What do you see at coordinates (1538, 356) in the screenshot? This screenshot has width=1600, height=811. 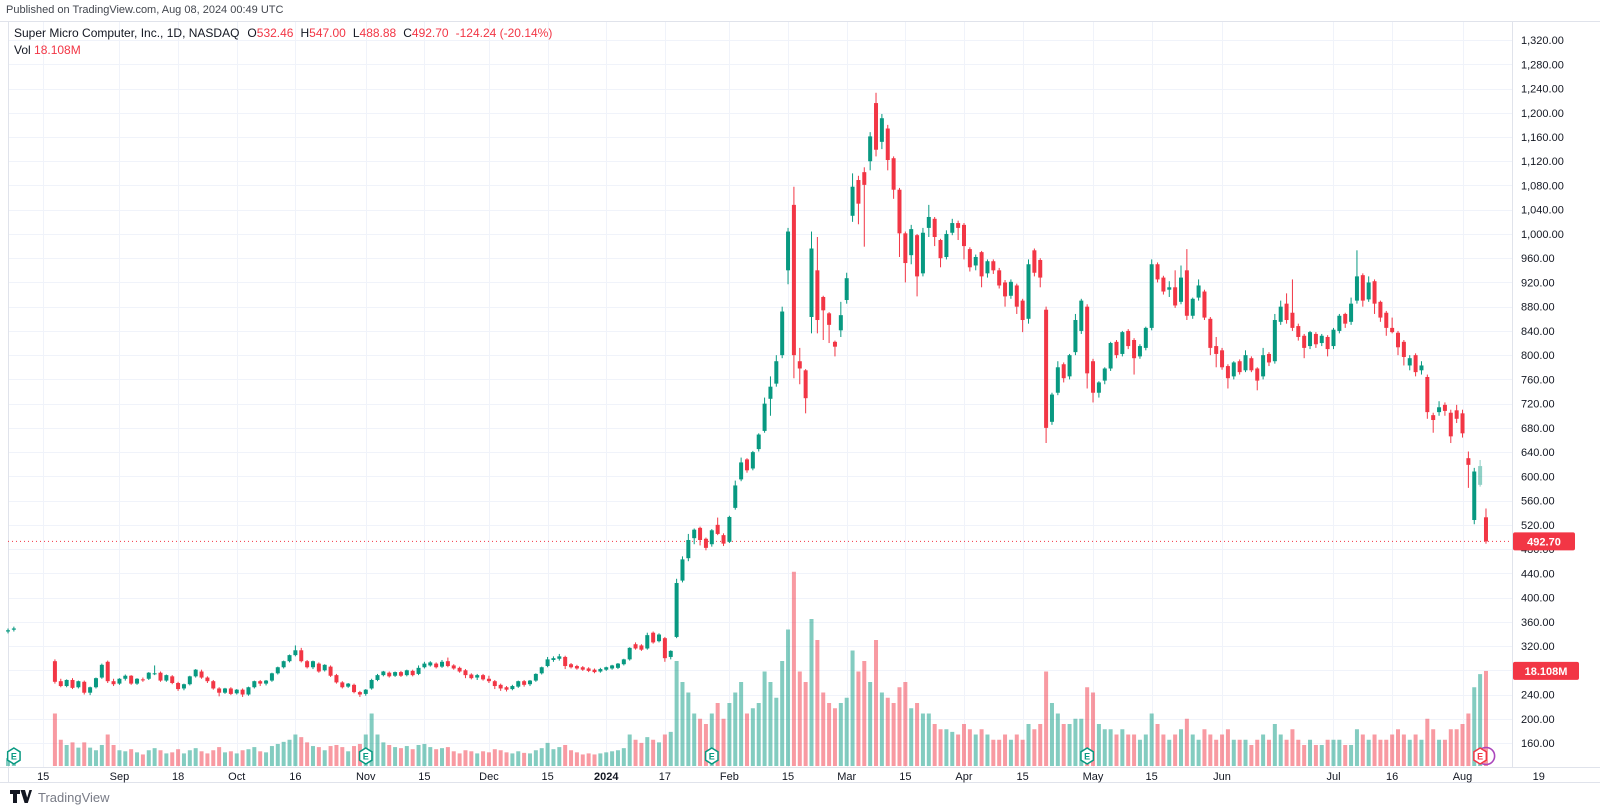 I see `price-tick-label: 800.00` at bounding box center [1538, 356].